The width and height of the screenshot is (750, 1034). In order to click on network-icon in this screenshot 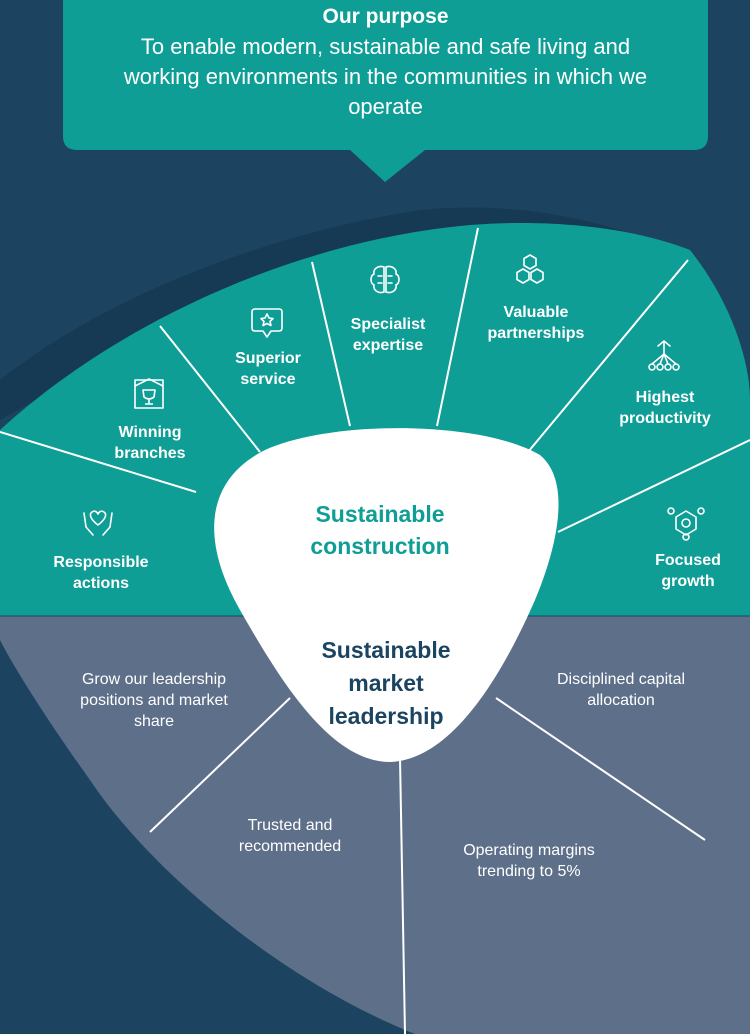, I will do `click(664, 355)`.